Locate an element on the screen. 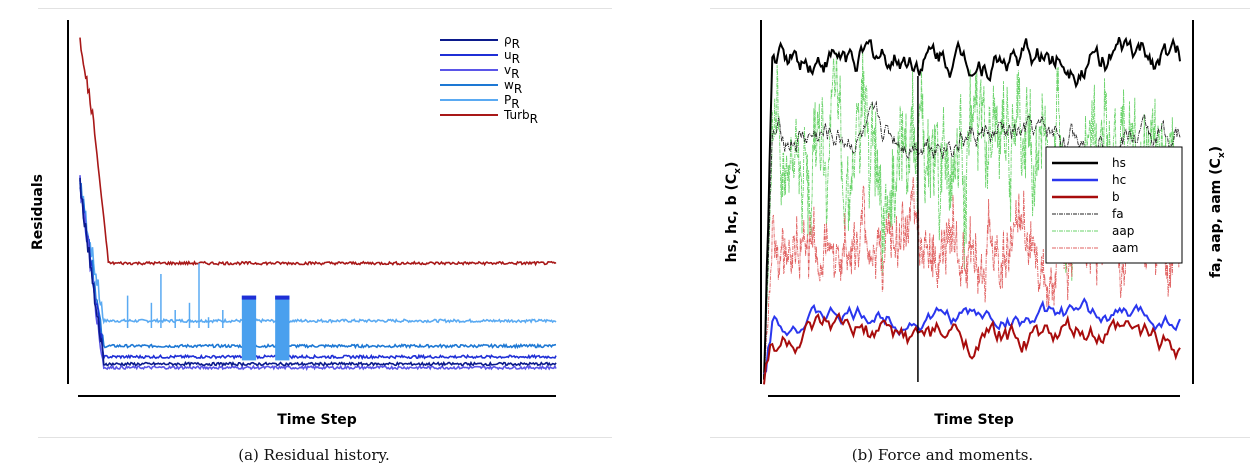  legend-box is located at coordinates (1114, 205).